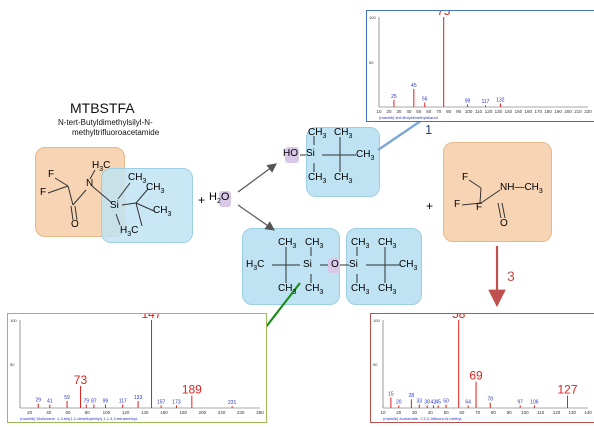 The width and height of the screenshot is (594, 427). I want to click on x-tick-label: 150, so click(519, 111).